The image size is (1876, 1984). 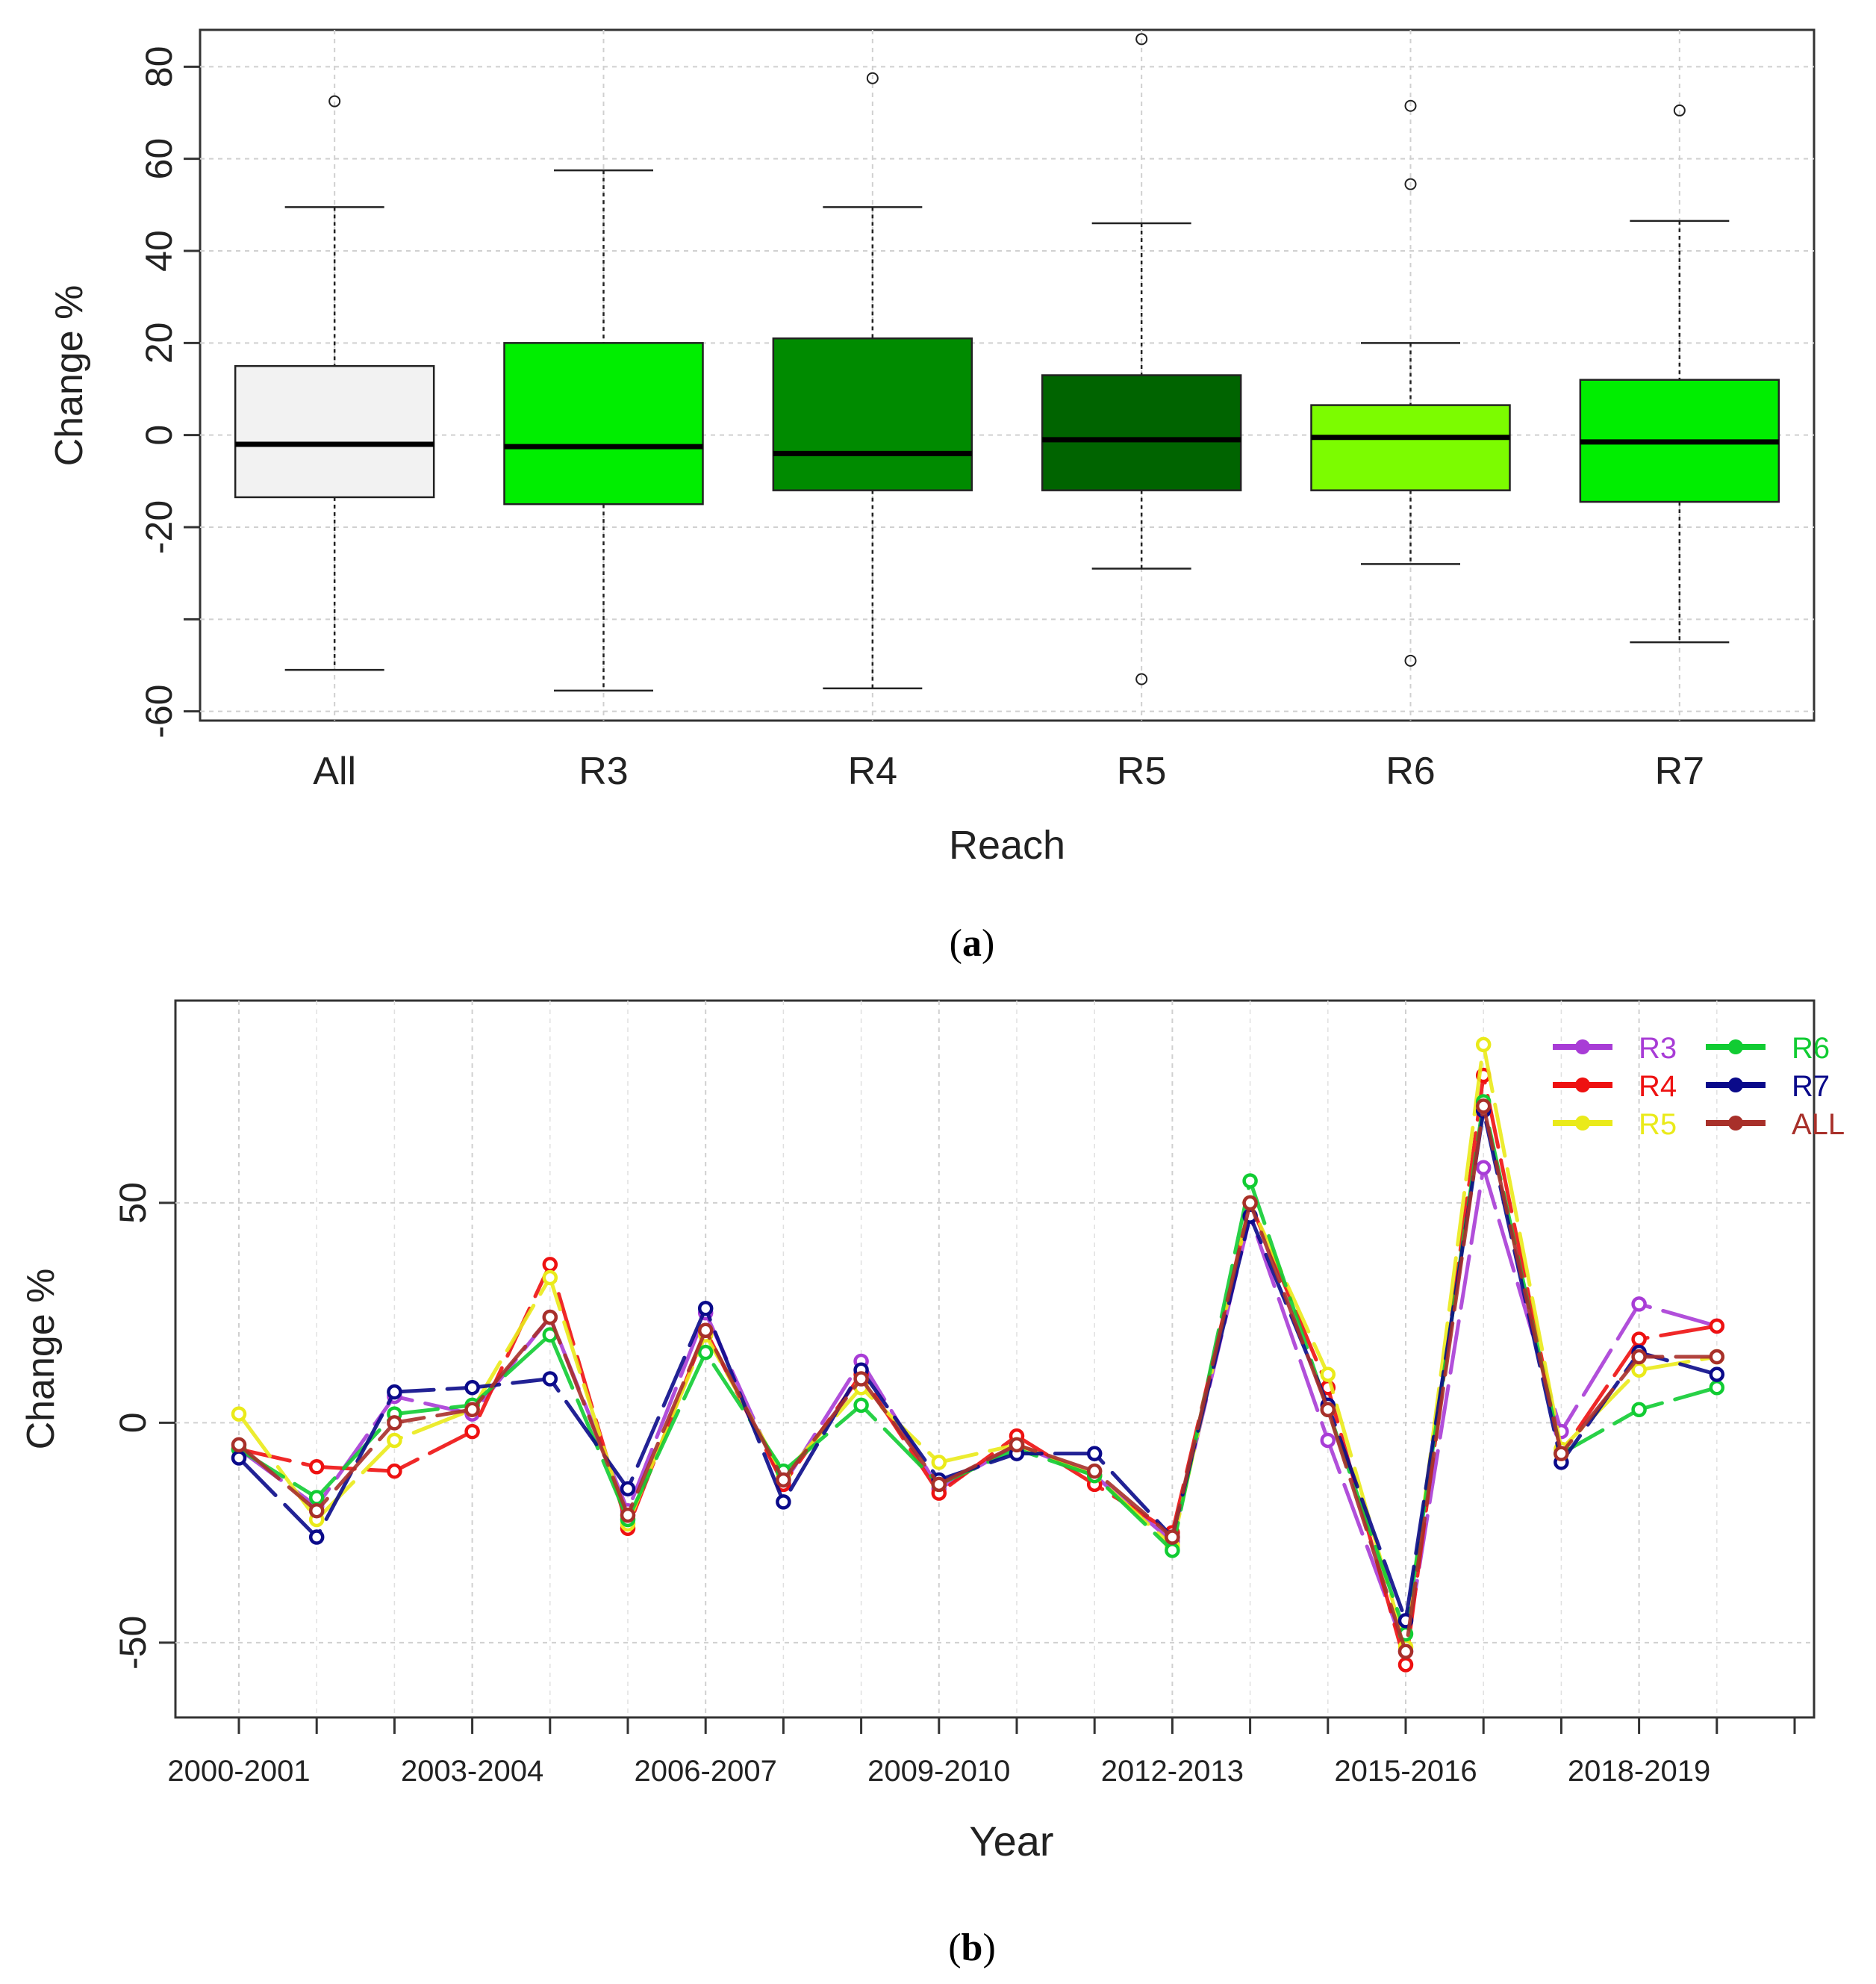 I want to click on x-tick-label: All, so click(x=335, y=771).